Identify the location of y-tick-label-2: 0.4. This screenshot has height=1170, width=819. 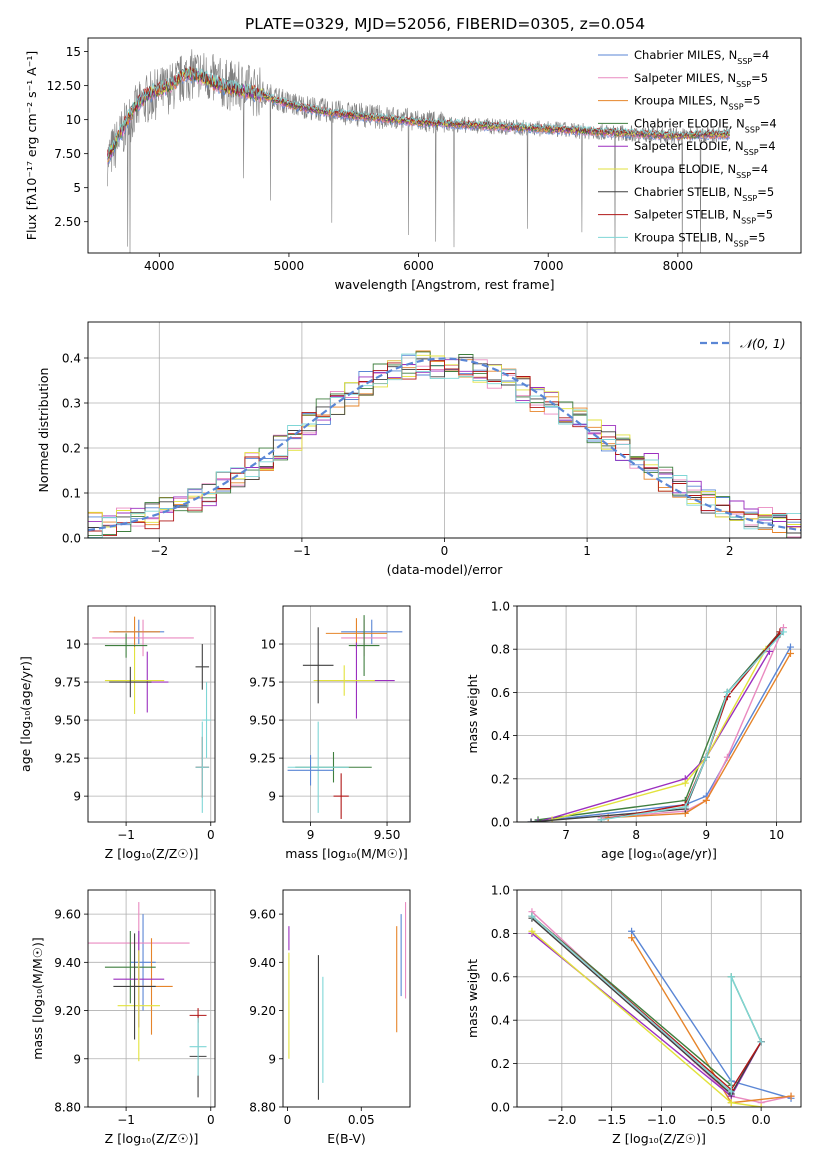
(500, 1021).